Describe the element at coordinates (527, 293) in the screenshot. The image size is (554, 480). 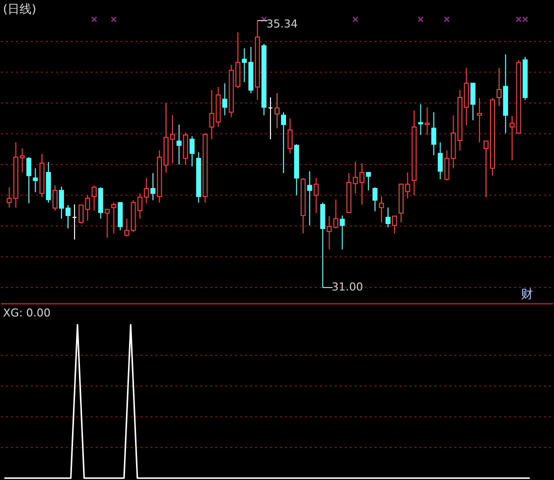
I see `annotation: 财` at that location.